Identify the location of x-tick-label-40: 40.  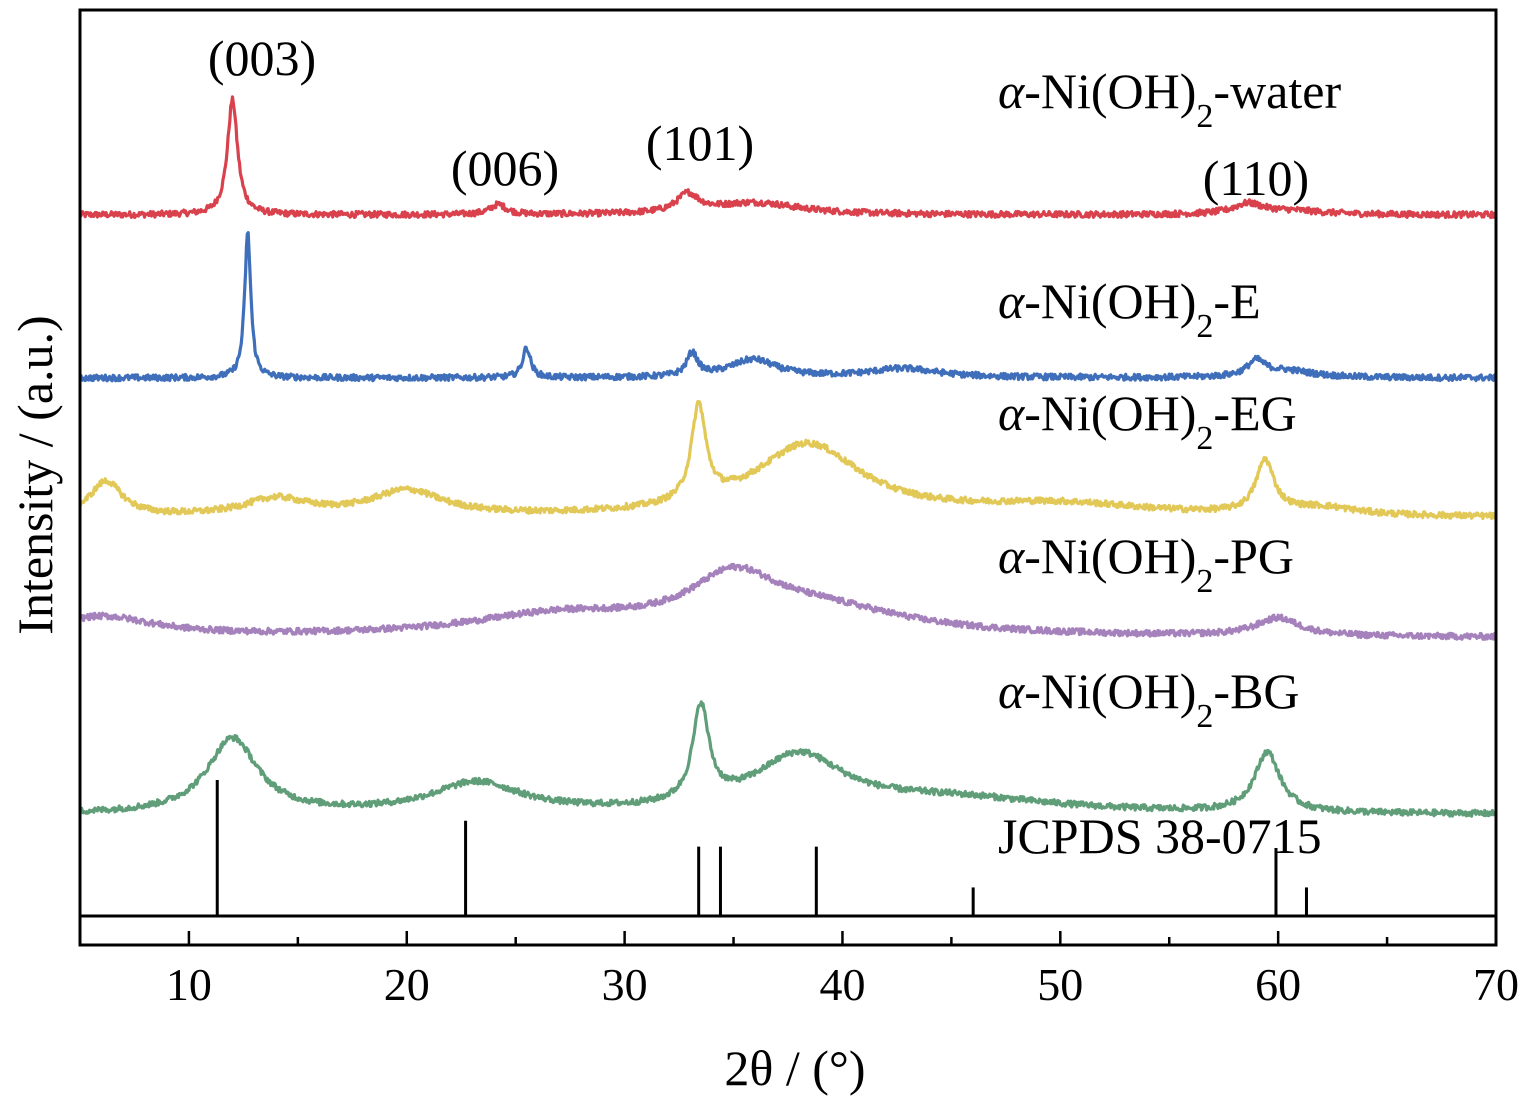
(842, 984).